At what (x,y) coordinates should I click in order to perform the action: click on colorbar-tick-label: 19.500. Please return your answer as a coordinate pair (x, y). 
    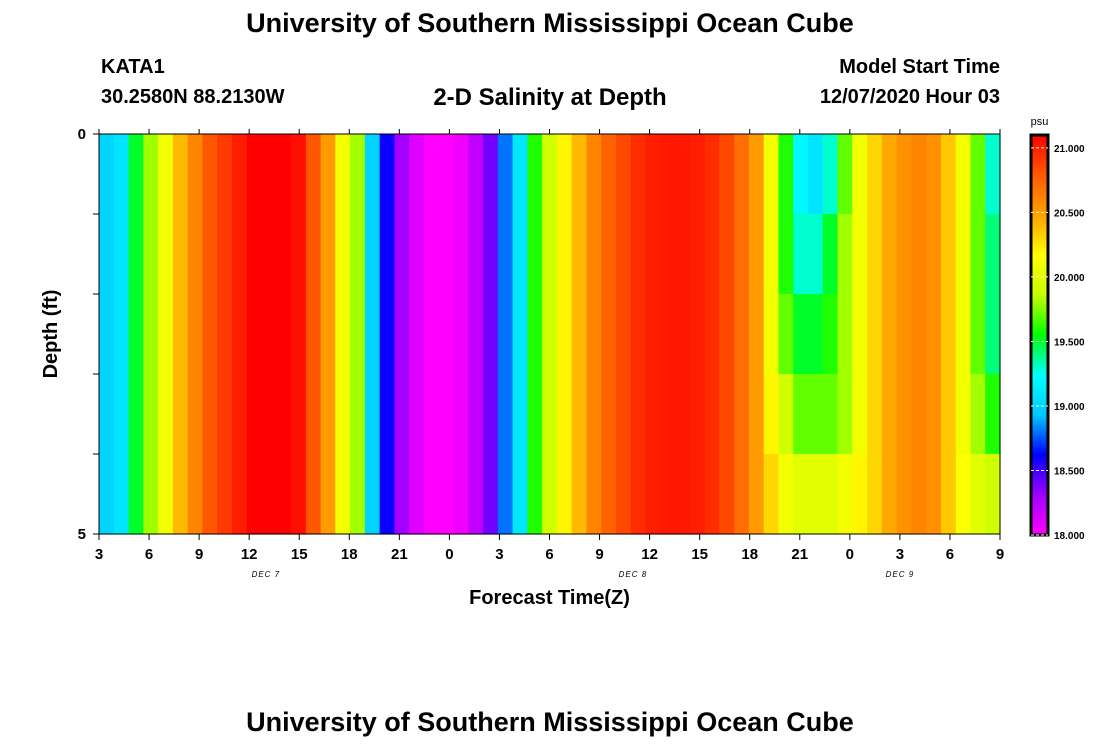
    Looking at the image, I should click on (1069, 342).